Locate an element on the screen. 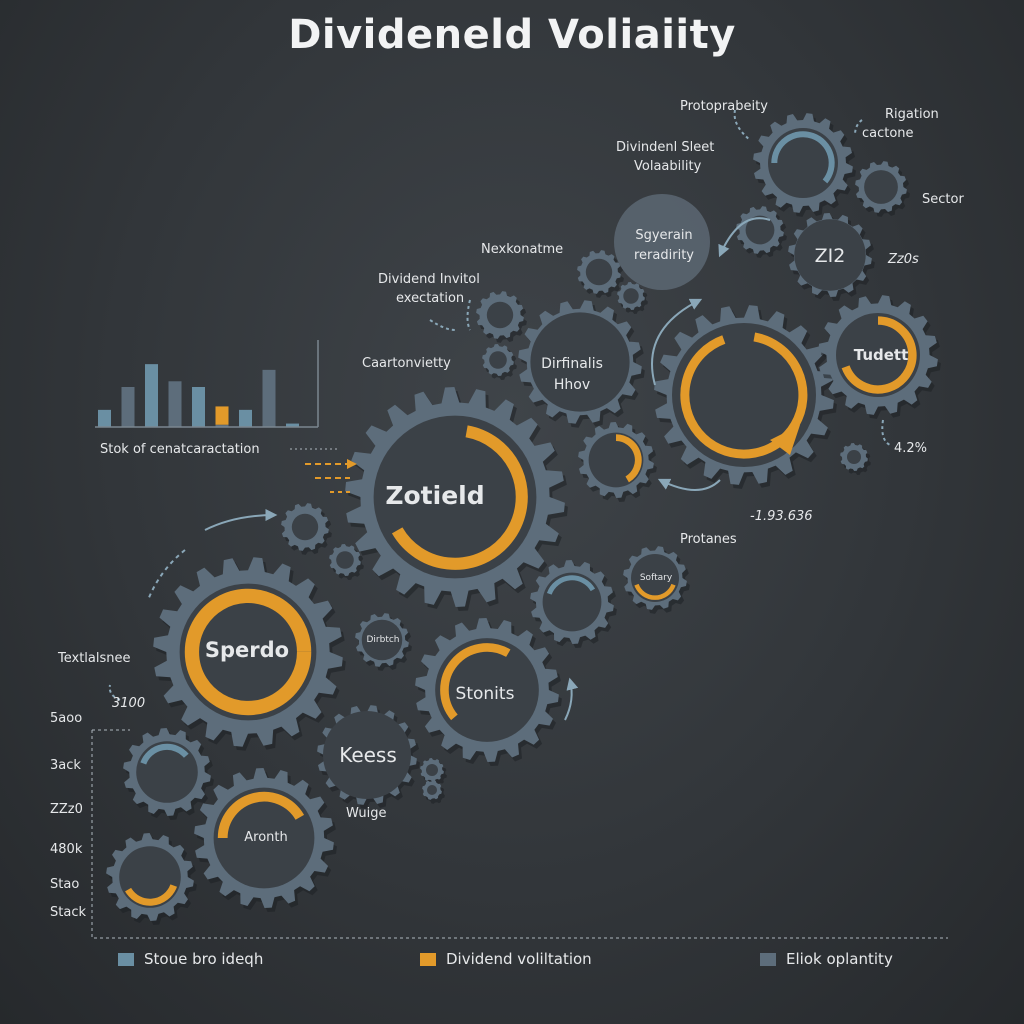 This screenshot has width=1024, height=1024. annotation-cactone: cactone is located at coordinates (888, 133).